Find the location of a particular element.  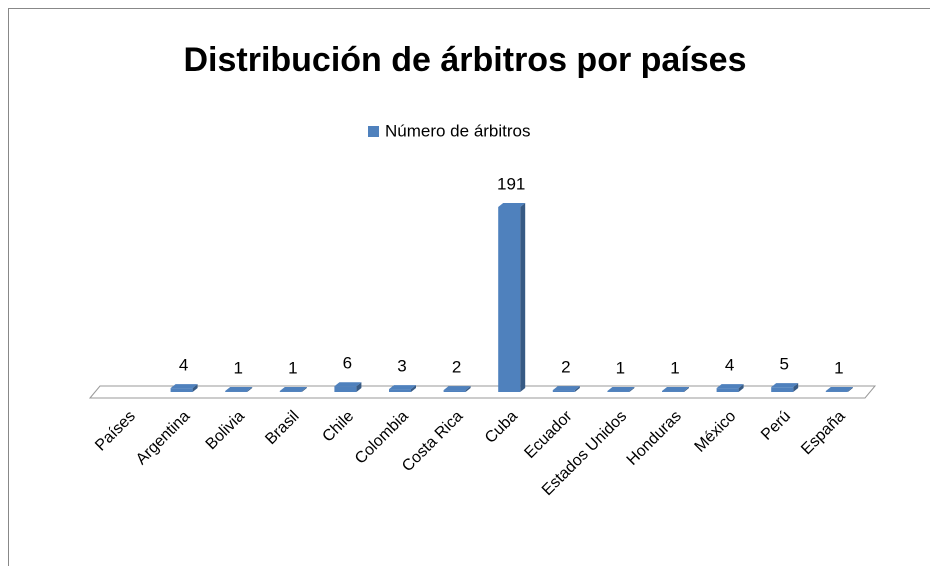

chart-title: Distribución de árbitros por países is located at coordinates (464, 60).